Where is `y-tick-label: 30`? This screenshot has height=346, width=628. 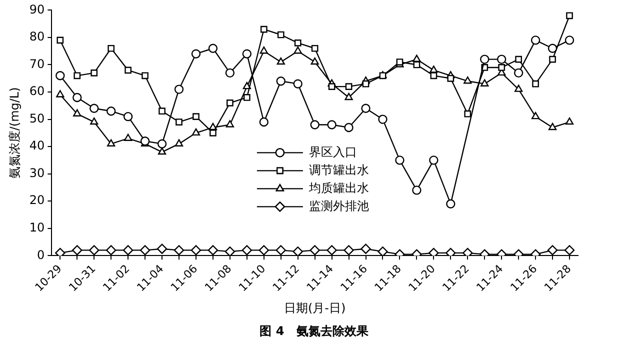
y-tick-label: 30 is located at coordinates (37, 173).